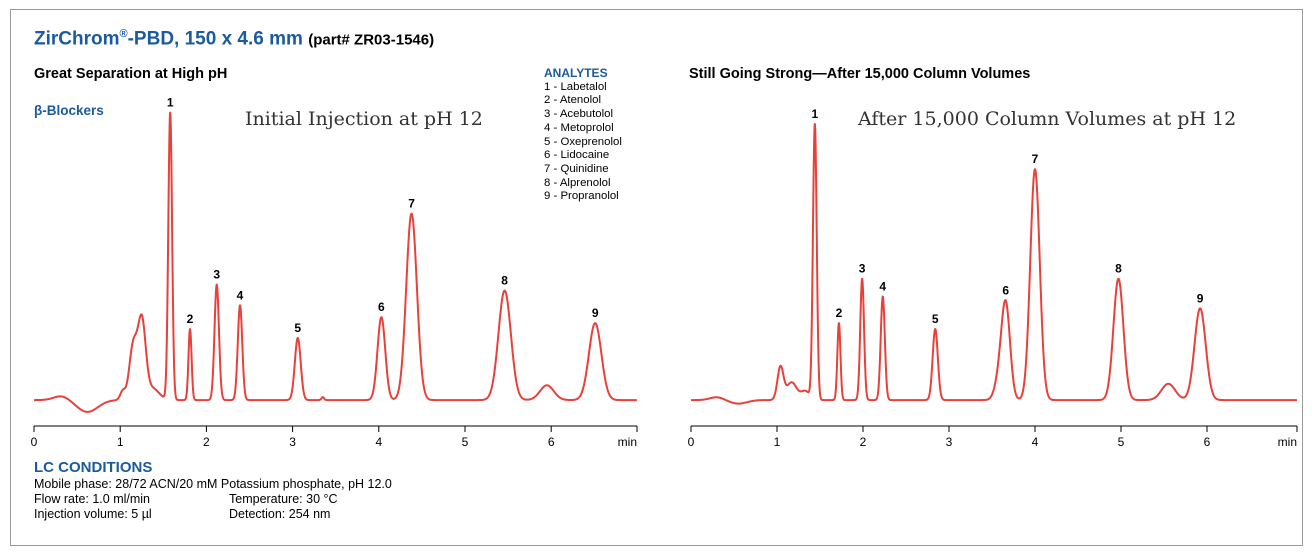 The height and width of the screenshot is (556, 1314). What do you see at coordinates (190, 319) in the screenshot?
I see `left-peak-label: 2` at bounding box center [190, 319].